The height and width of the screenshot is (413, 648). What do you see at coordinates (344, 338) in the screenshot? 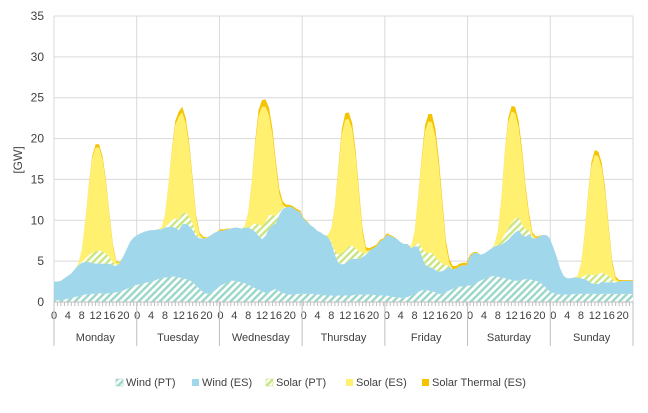
I see `day-label-thursday: Thursday` at bounding box center [344, 338].